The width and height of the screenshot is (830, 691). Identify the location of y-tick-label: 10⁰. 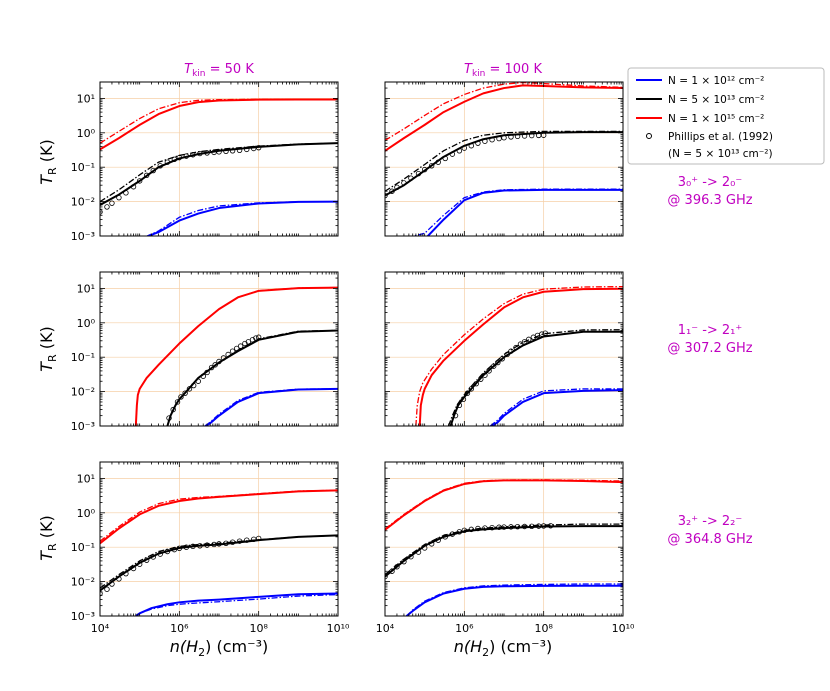
(86, 513).